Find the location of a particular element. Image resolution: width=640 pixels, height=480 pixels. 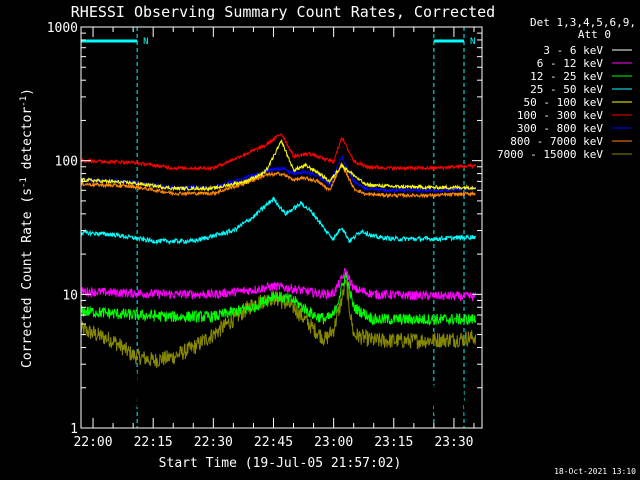

legend-label: 800 - 7000 keV is located at coordinates (556, 141).